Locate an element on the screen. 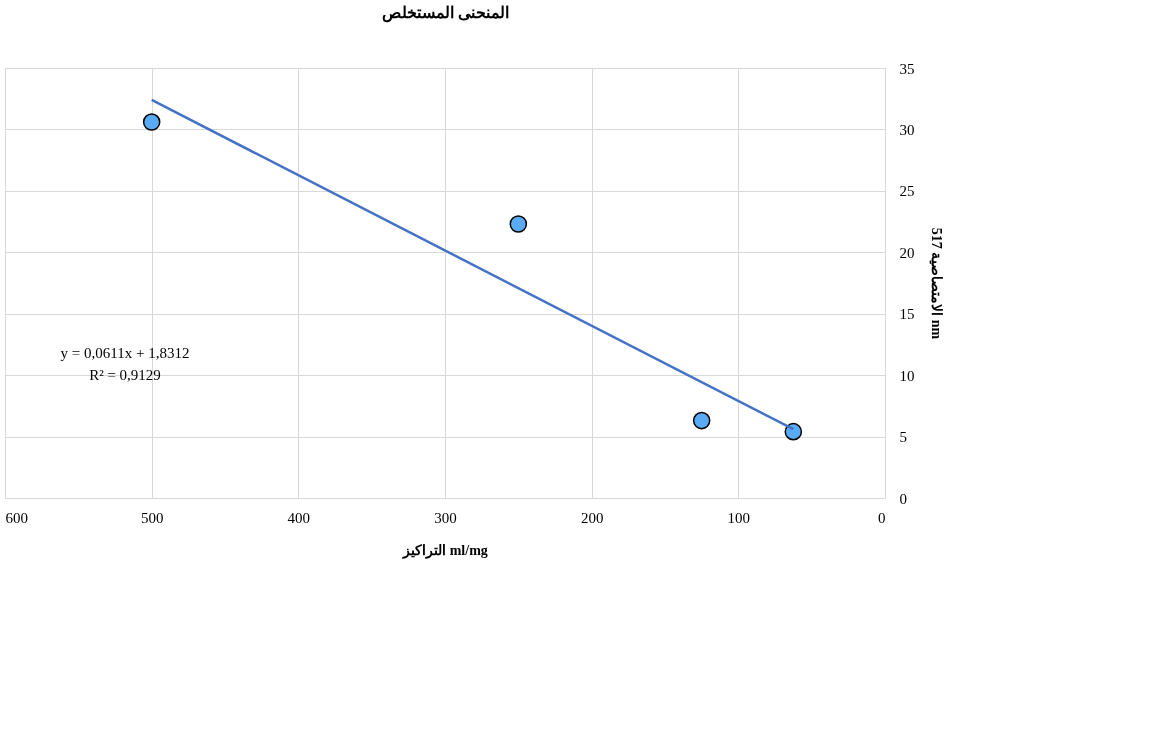 This screenshot has width=1167, height=729. x-tick-label: 400 is located at coordinates (299, 517).